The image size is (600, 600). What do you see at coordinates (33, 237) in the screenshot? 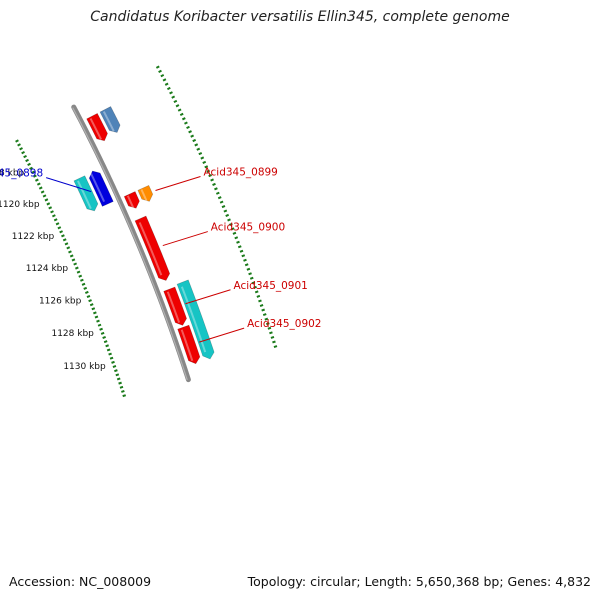
I see `tick-label: 1122 kbp` at bounding box center [33, 237].